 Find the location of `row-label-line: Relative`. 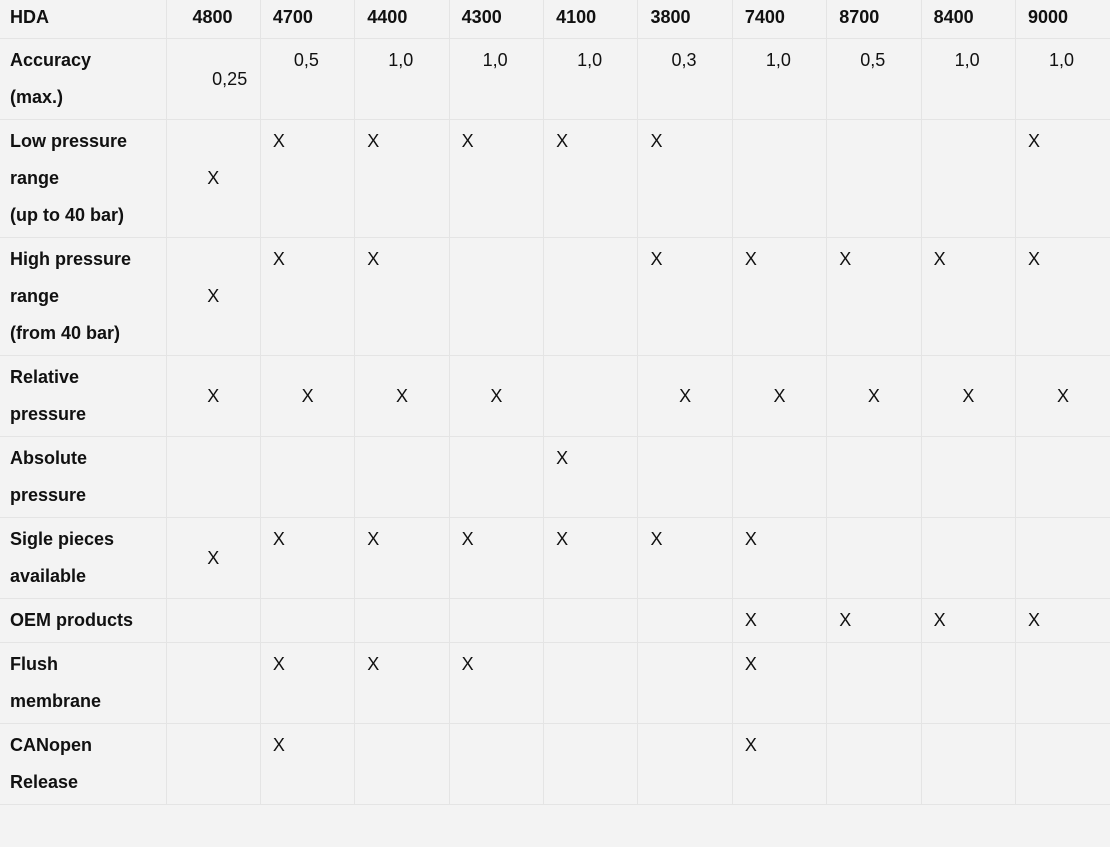

row-label-line: Relative is located at coordinates (45, 377).